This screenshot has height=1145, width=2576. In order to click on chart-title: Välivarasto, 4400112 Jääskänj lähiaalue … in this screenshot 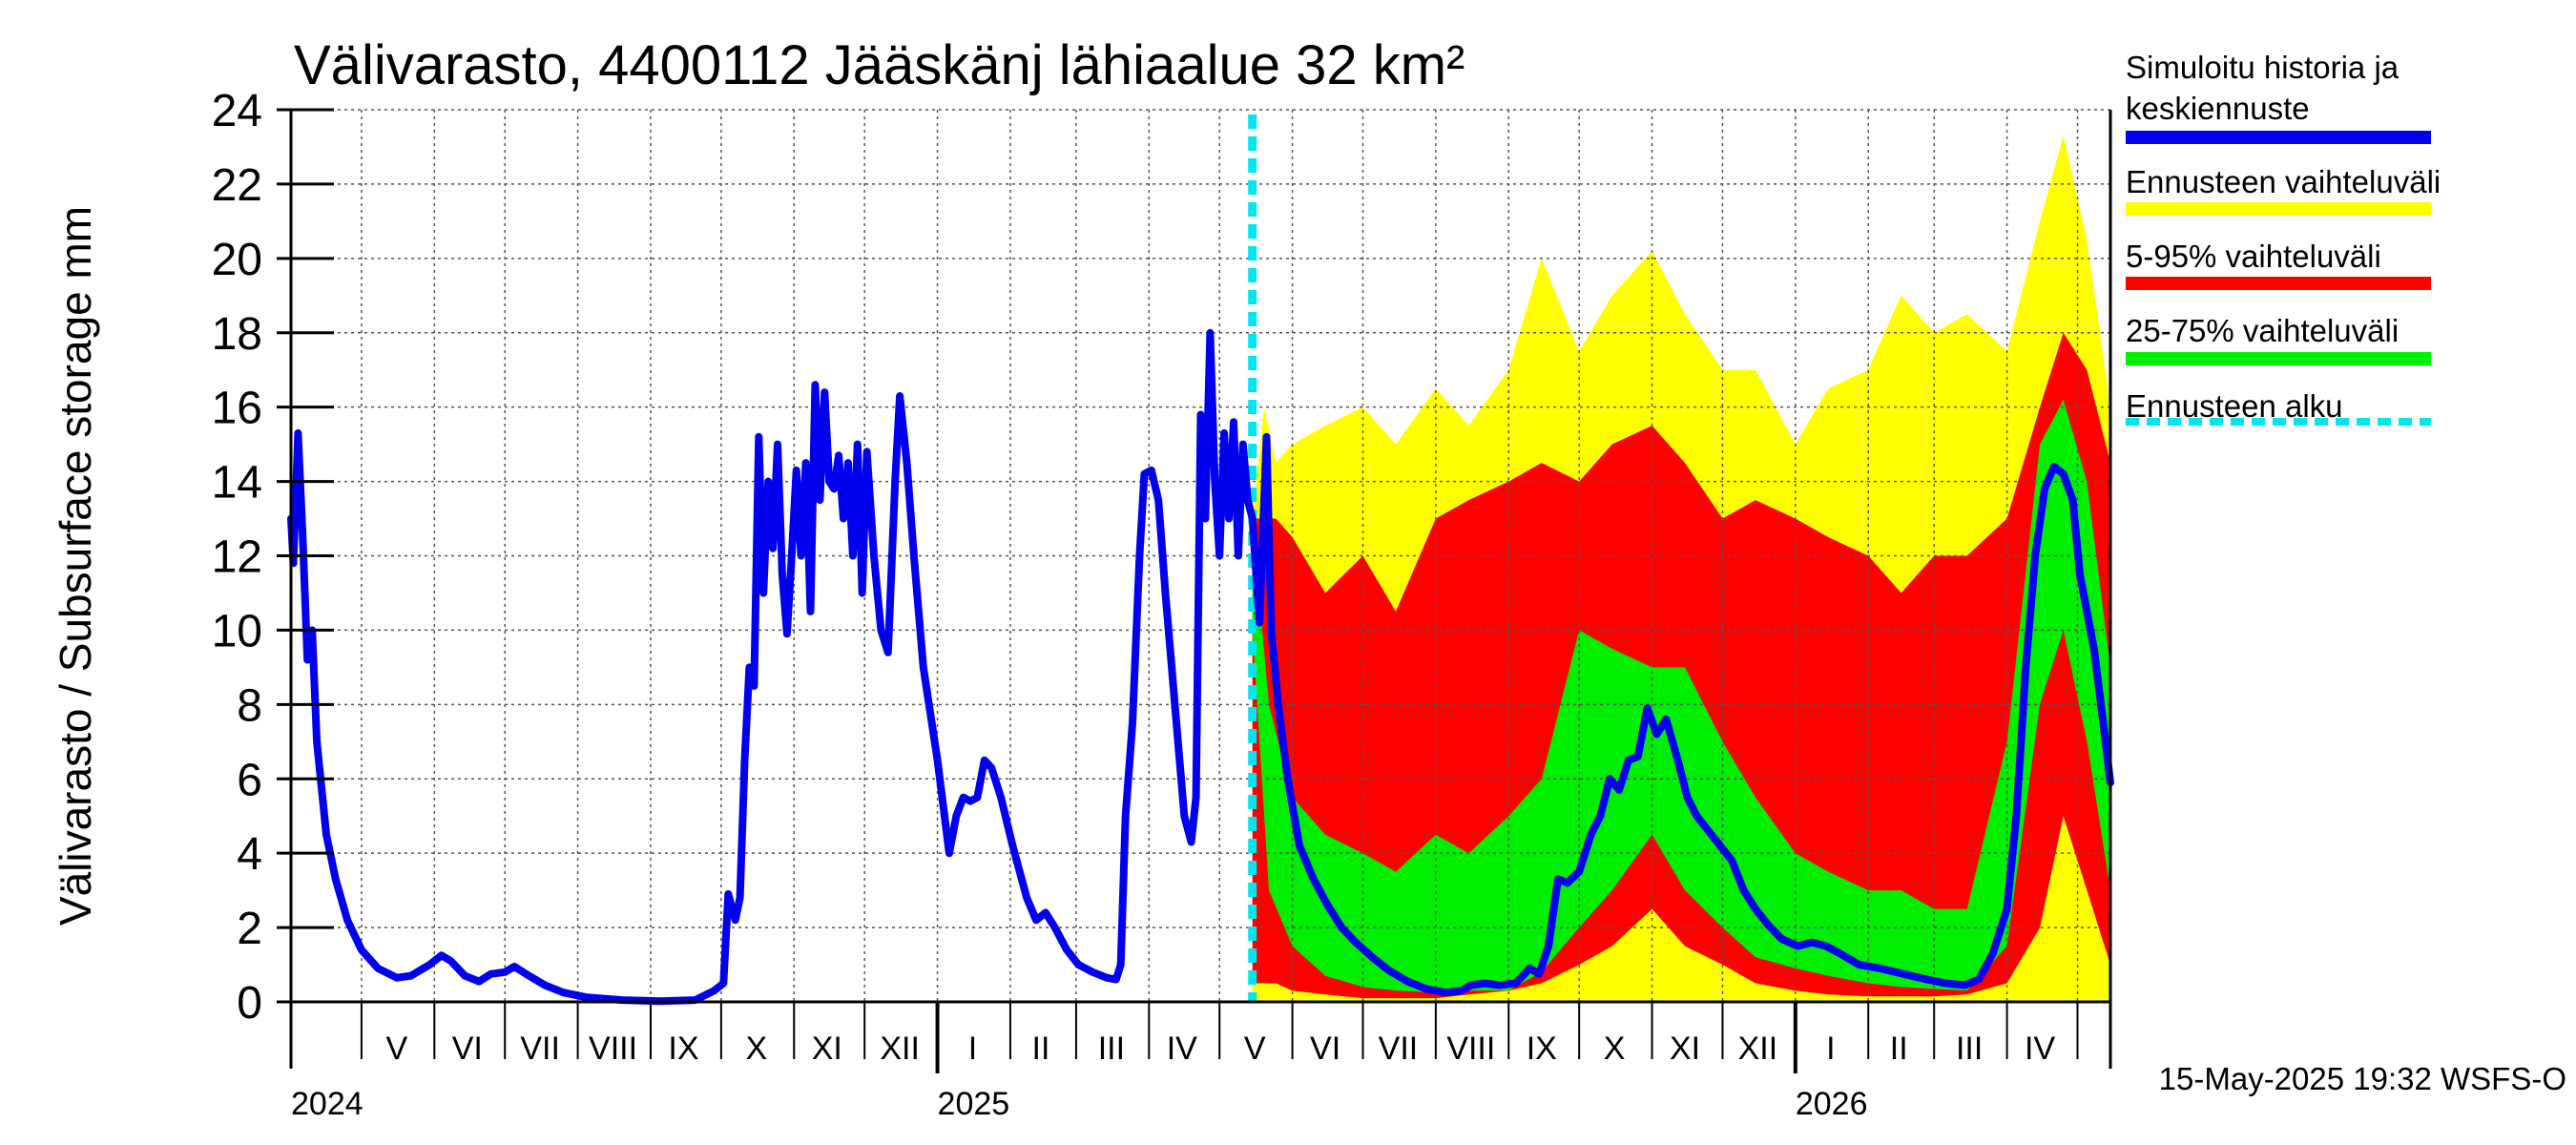, I will do `click(879, 65)`.